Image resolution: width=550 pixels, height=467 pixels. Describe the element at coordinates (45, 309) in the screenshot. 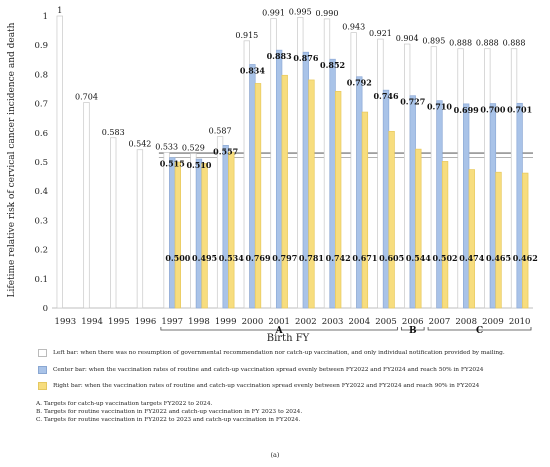

I see `y-tick-label: 0` at that location.